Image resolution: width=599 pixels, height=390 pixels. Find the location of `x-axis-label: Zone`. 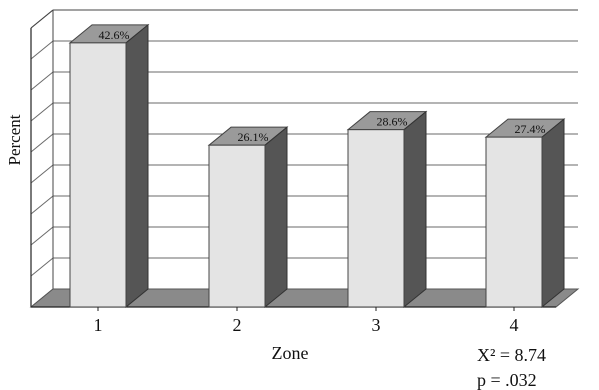

x-axis-label: Zone is located at coordinates (290, 353).